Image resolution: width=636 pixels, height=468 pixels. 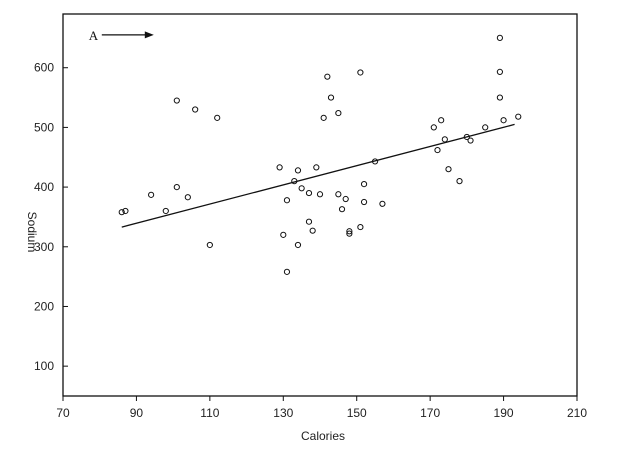 I want to click on y-tick-label: 100, so click(x=44, y=366).